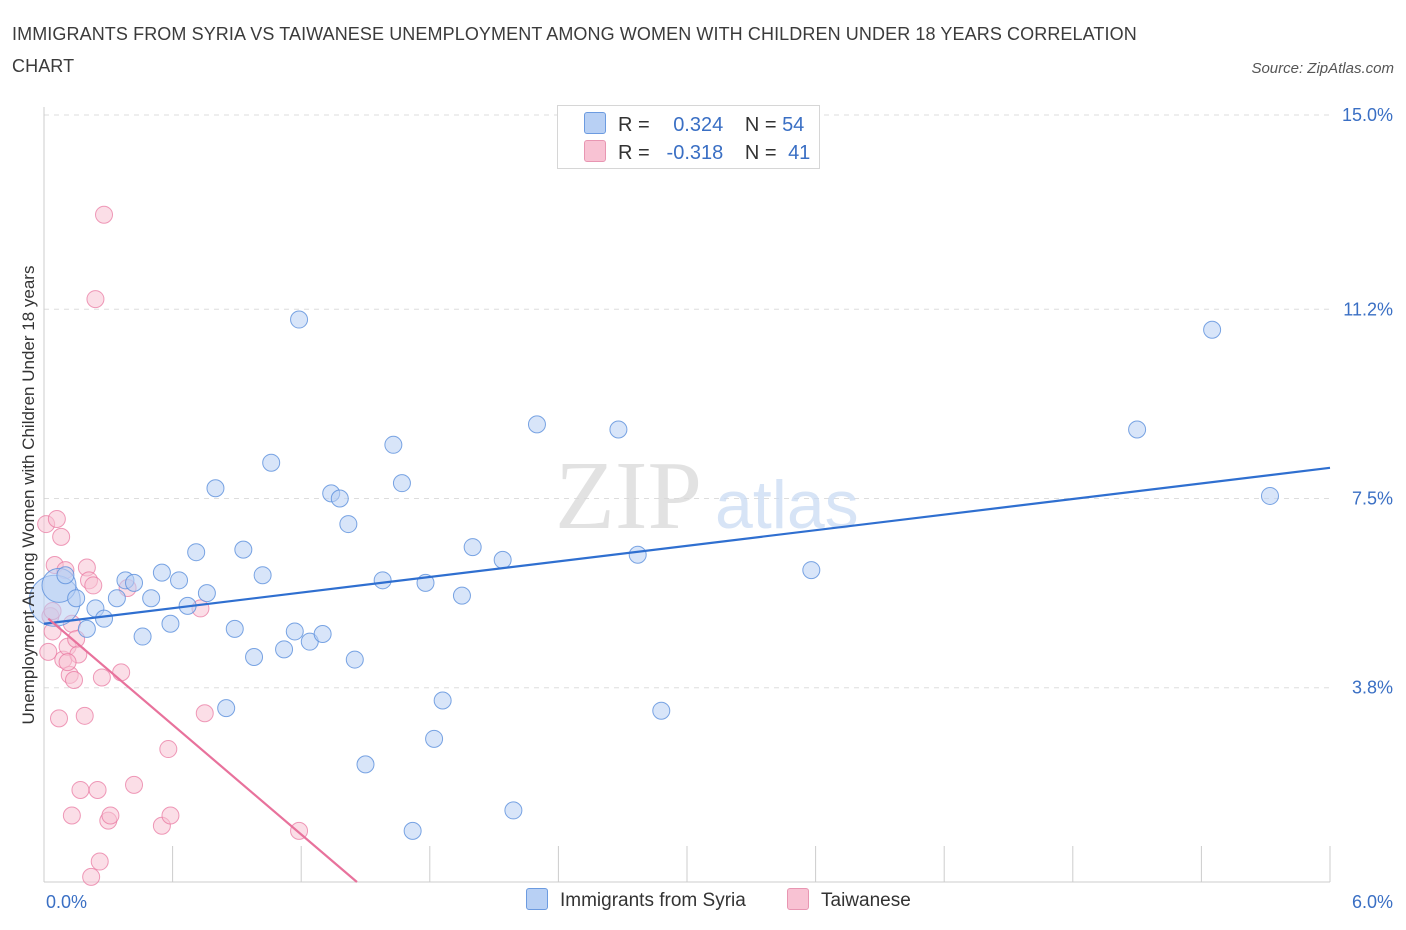  Describe the element at coordinates (1322, 68) in the screenshot. I see `source-label: Source: ZipAtlas.com` at that location.